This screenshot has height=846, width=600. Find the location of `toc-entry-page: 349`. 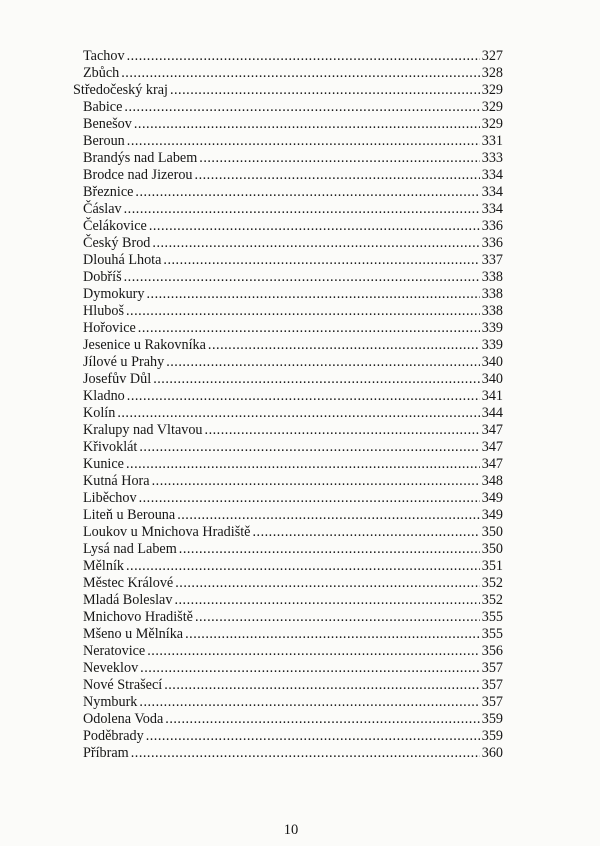

toc-entry-page: 349 is located at coordinates (492, 498).